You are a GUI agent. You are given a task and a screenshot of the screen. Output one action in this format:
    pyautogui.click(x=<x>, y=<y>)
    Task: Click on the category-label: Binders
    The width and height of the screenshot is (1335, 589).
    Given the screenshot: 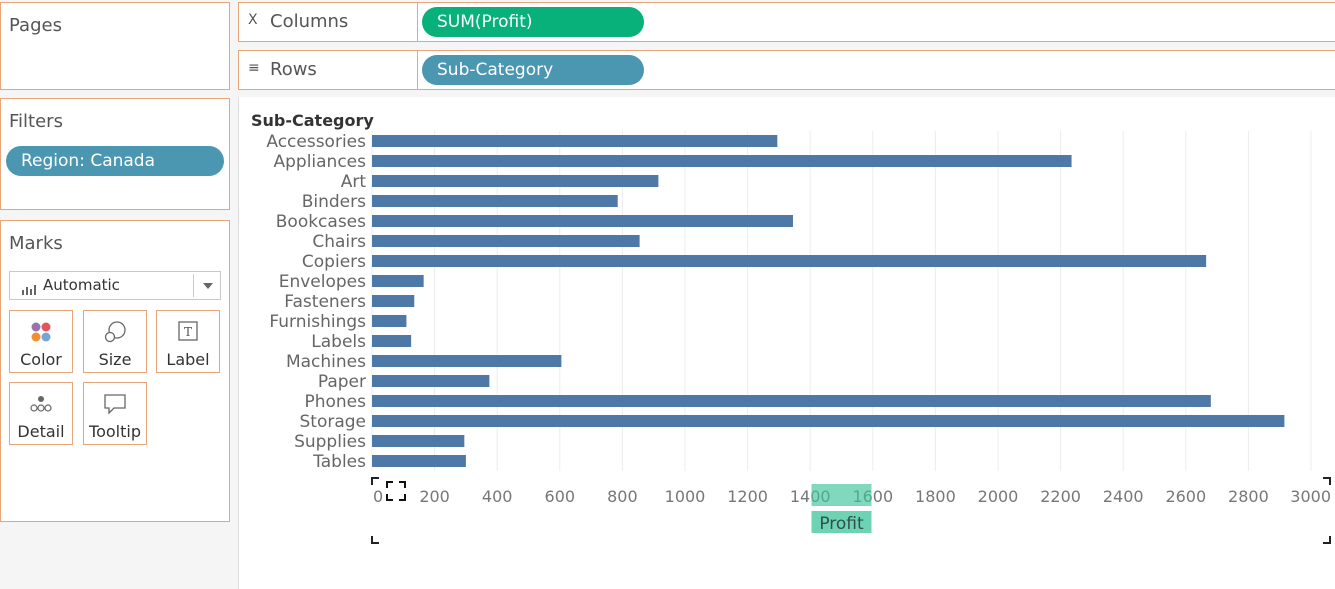 What is the action you would take?
    pyautogui.click(x=334, y=202)
    